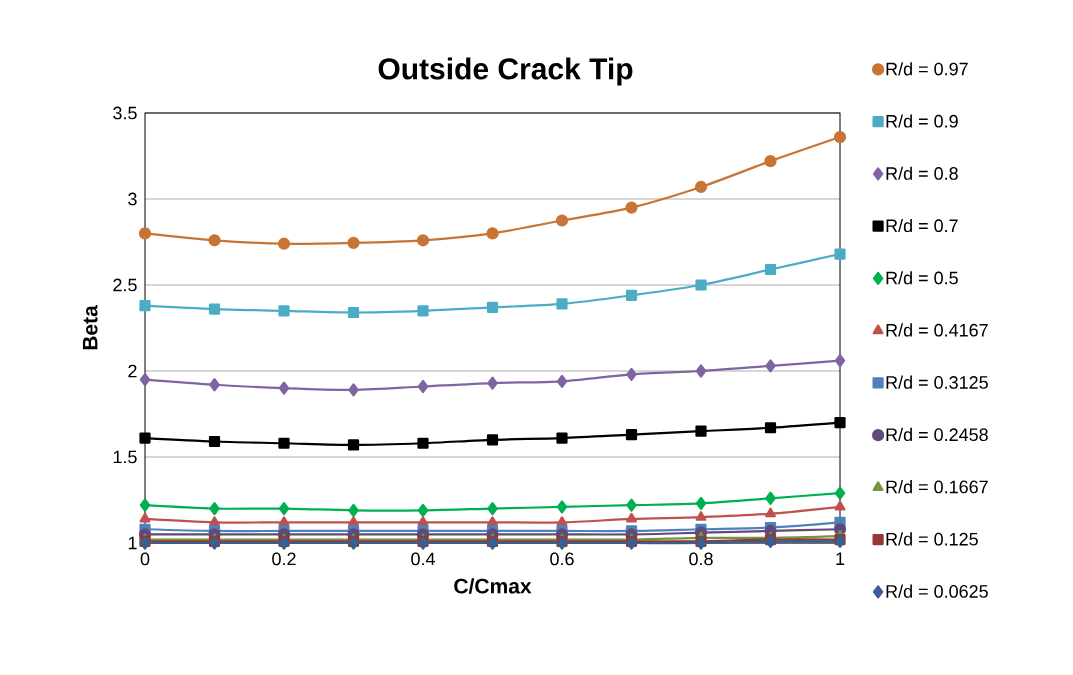 The height and width of the screenshot is (675, 1073). What do you see at coordinates (937, 434) in the screenshot?
I see `legend-label: R/d = 0.2458` at bounding box center [937, 434].